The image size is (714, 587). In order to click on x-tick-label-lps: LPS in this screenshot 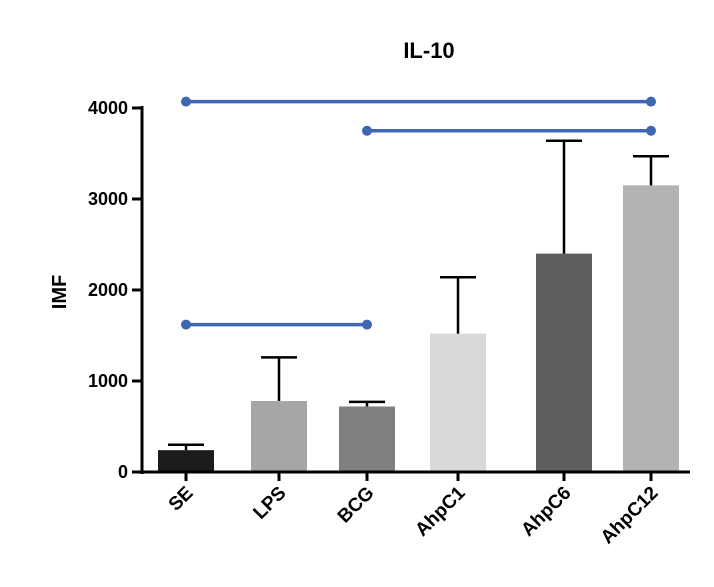, I will do `click(270, 503)`.